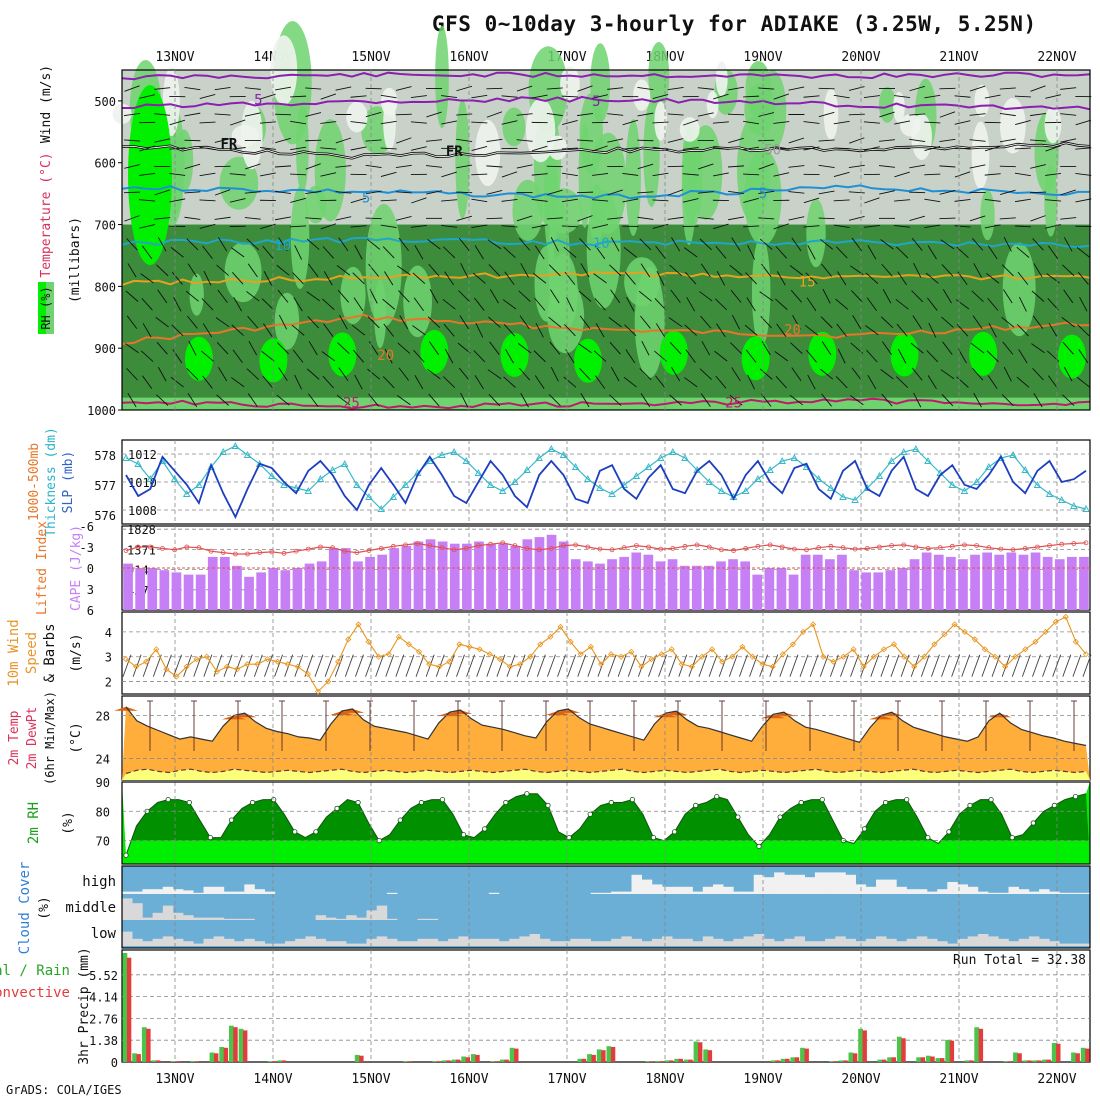 The width and height of the screenshot is (1100, 1100). What do you see at coordinates (105, 456) in the screenshot?
I see `thickness-tick: 578` at bounding box center [105, 456].